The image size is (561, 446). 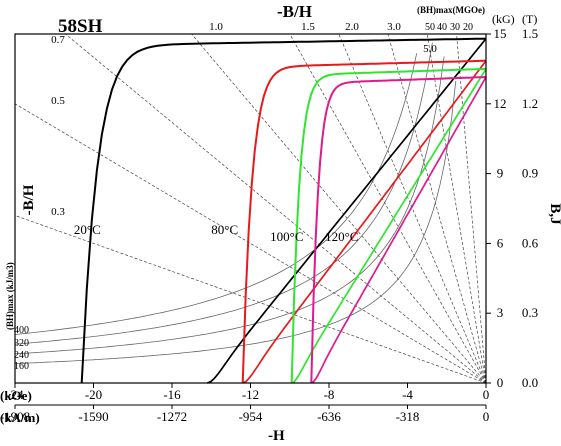 What do you see at coordinates (58, 101) in the screenshot?
I see `permeance-left-label: 0.5` at bounding box center [58, 101].